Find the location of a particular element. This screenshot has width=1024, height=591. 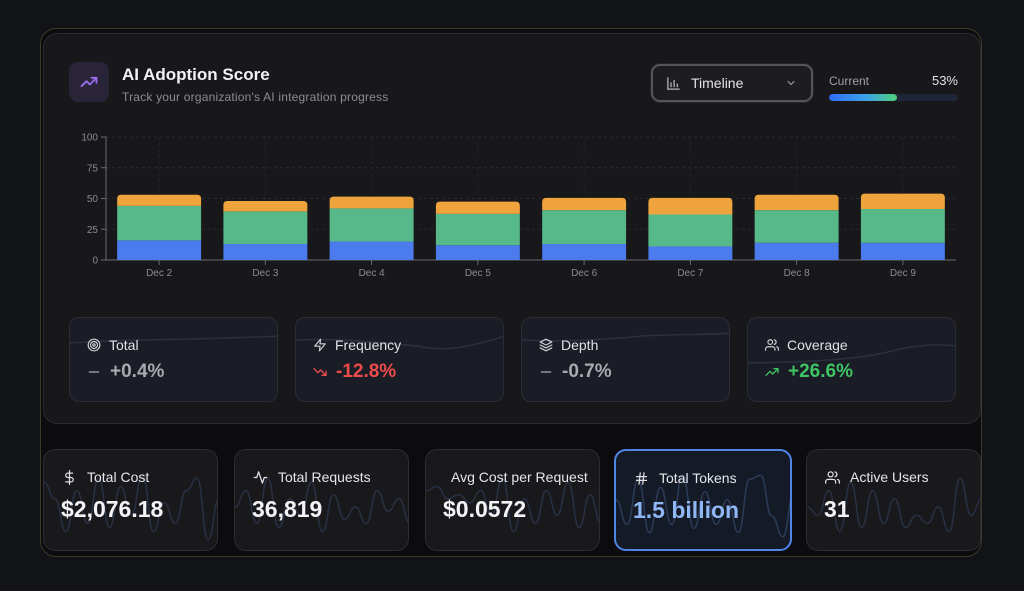

view-select-label: Timeline is located at coordinates (717, 83).